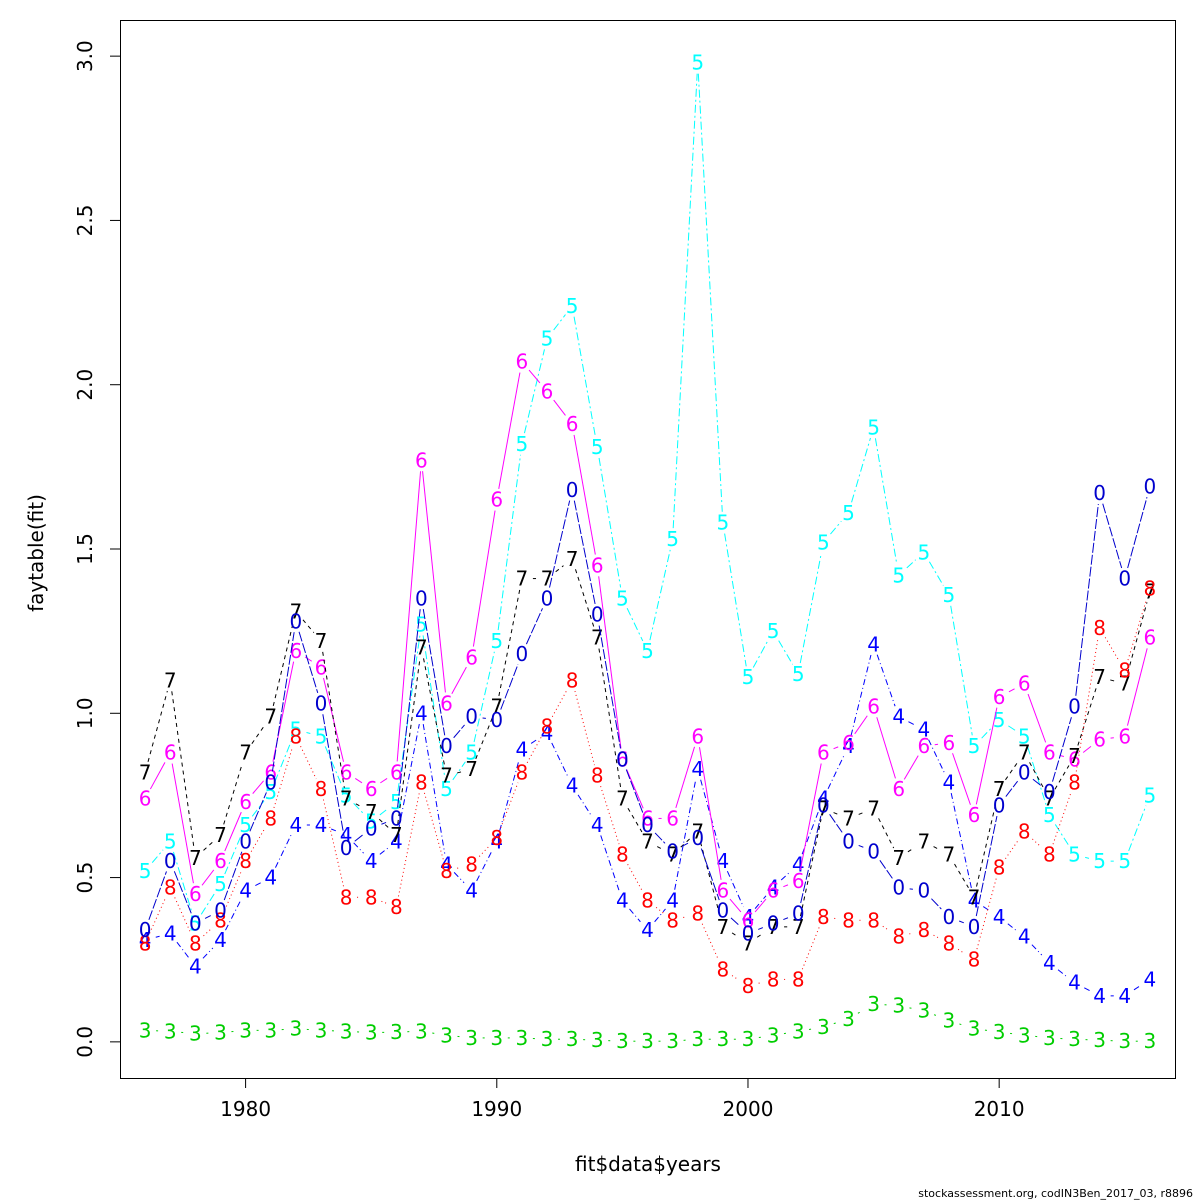 The width and height of the screenshot is (1200, 1200). I want to click on x-axis: 1980 1990 2000 2010, so click(622, 1099).